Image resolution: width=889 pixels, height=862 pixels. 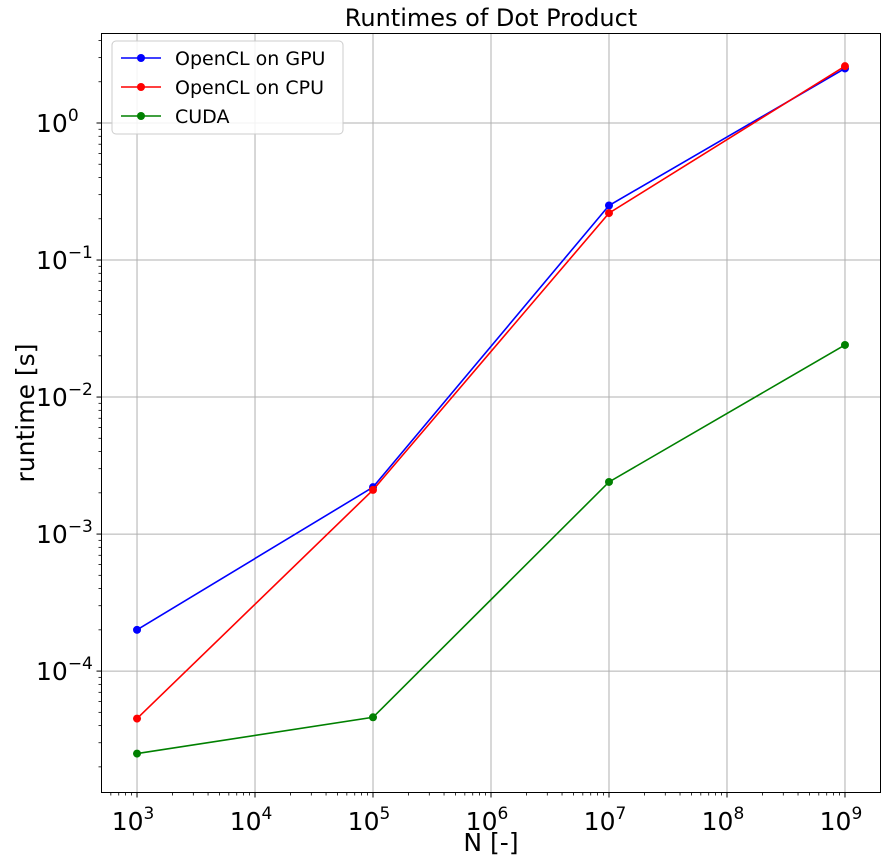 I want to click on y-tick-label: 10⁰, so click(x=57, y=122).